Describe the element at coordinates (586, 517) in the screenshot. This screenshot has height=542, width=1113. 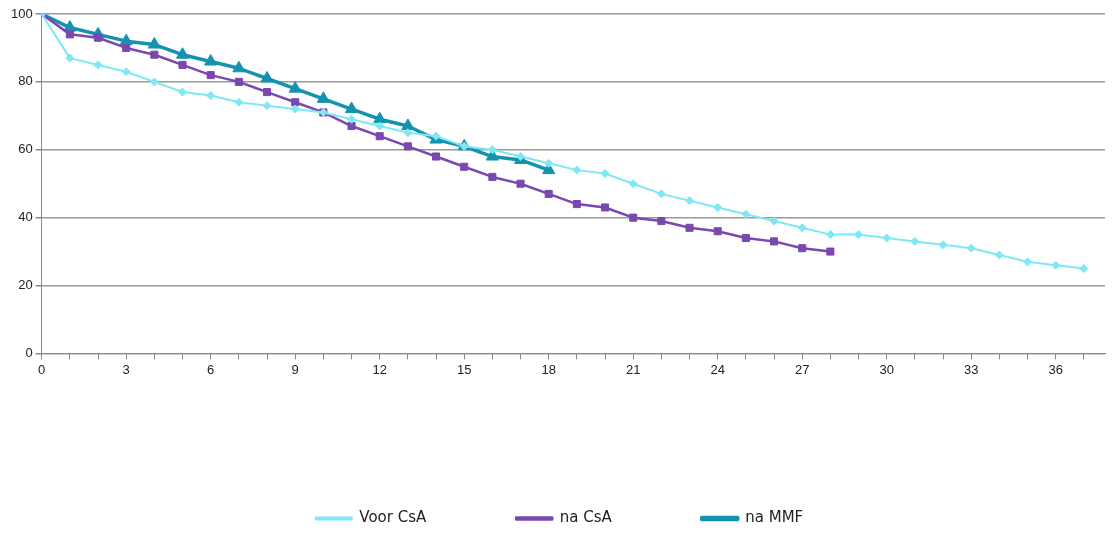
I see `legend-label: na CsA` at that location.